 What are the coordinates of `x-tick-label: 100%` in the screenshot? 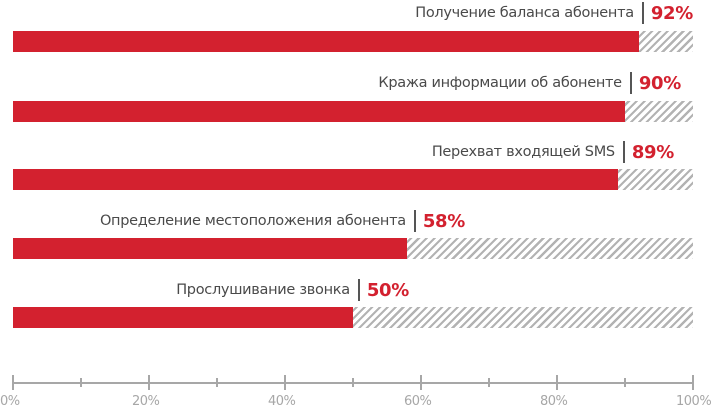 It's located at (694, 401).